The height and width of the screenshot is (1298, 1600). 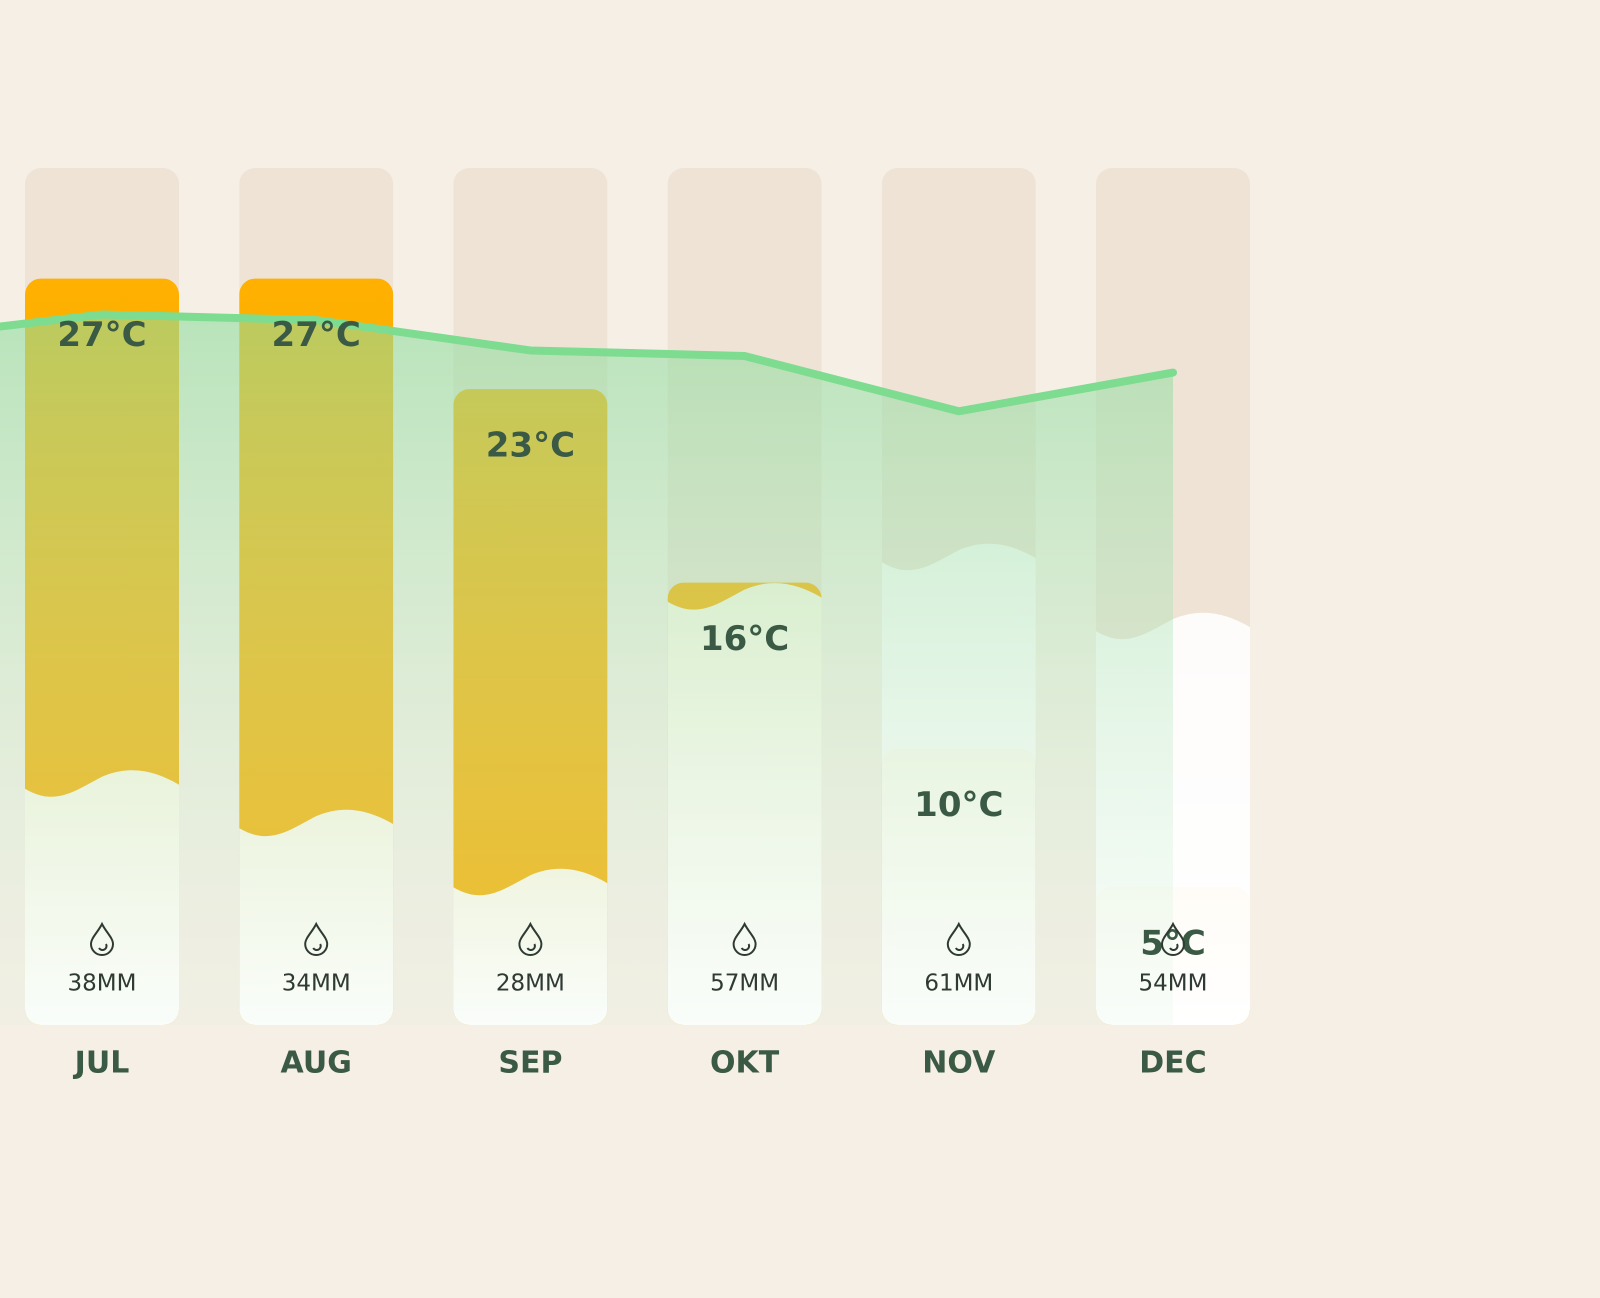 What do you see at coordinates (1172, 1063) in the screenshot?
I see `month-label: DEC` at bounding box center [1172, 1063].